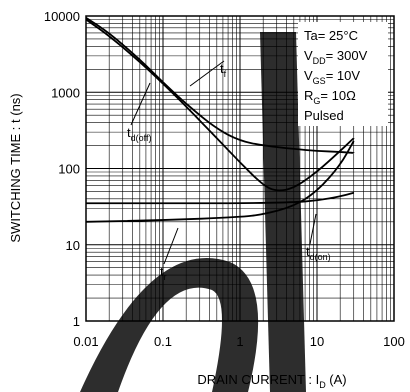 The image size is (410, 392). I want to click on x-tick-label: 100, so click(394, 341).